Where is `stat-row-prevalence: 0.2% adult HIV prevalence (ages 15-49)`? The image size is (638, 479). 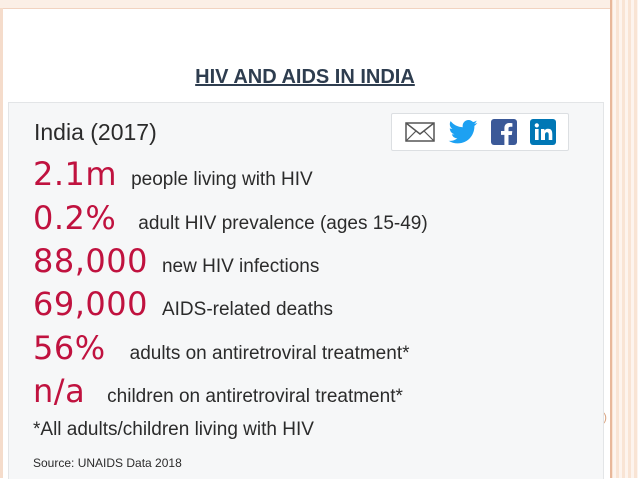
stat-row-prevalence: 0.2% adult HIV prevalence (ages 15-49) is located at coordinates (230, 218).